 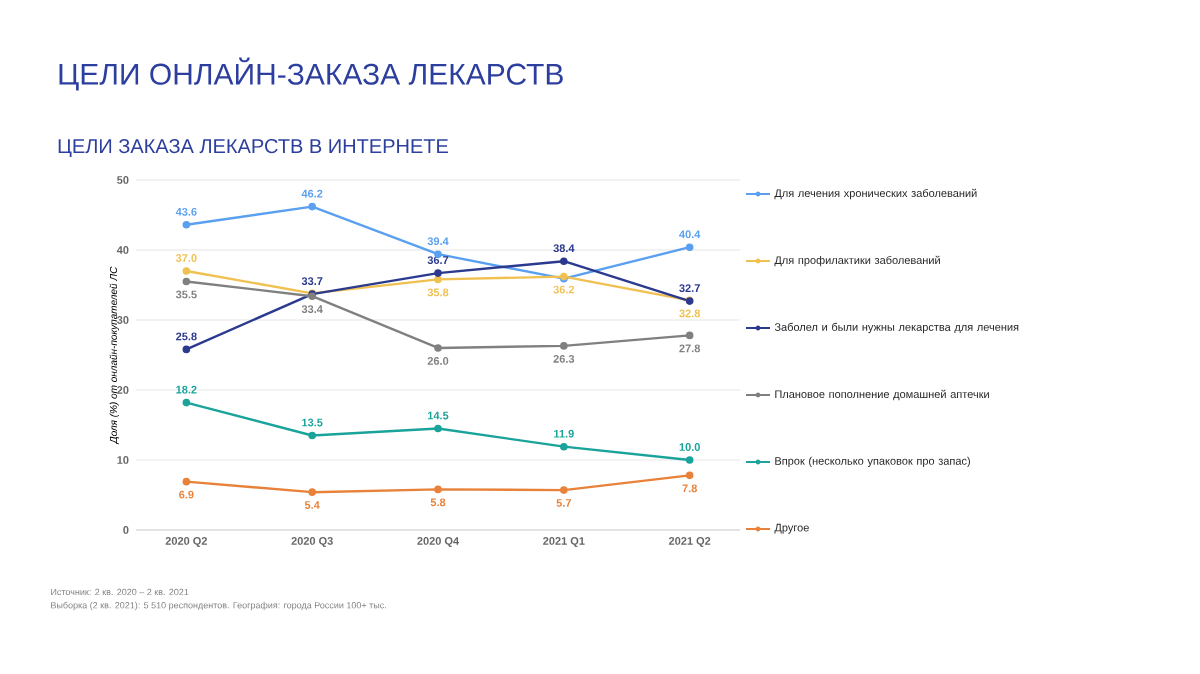 What do you see at coordinates (311, 74) in the screenshot?
I see `chart-title: ЦЕЛИ ОНЛАЙН-ЗАКАЗА ЛЕКАРСТВ` at bounding box center [311, 74].